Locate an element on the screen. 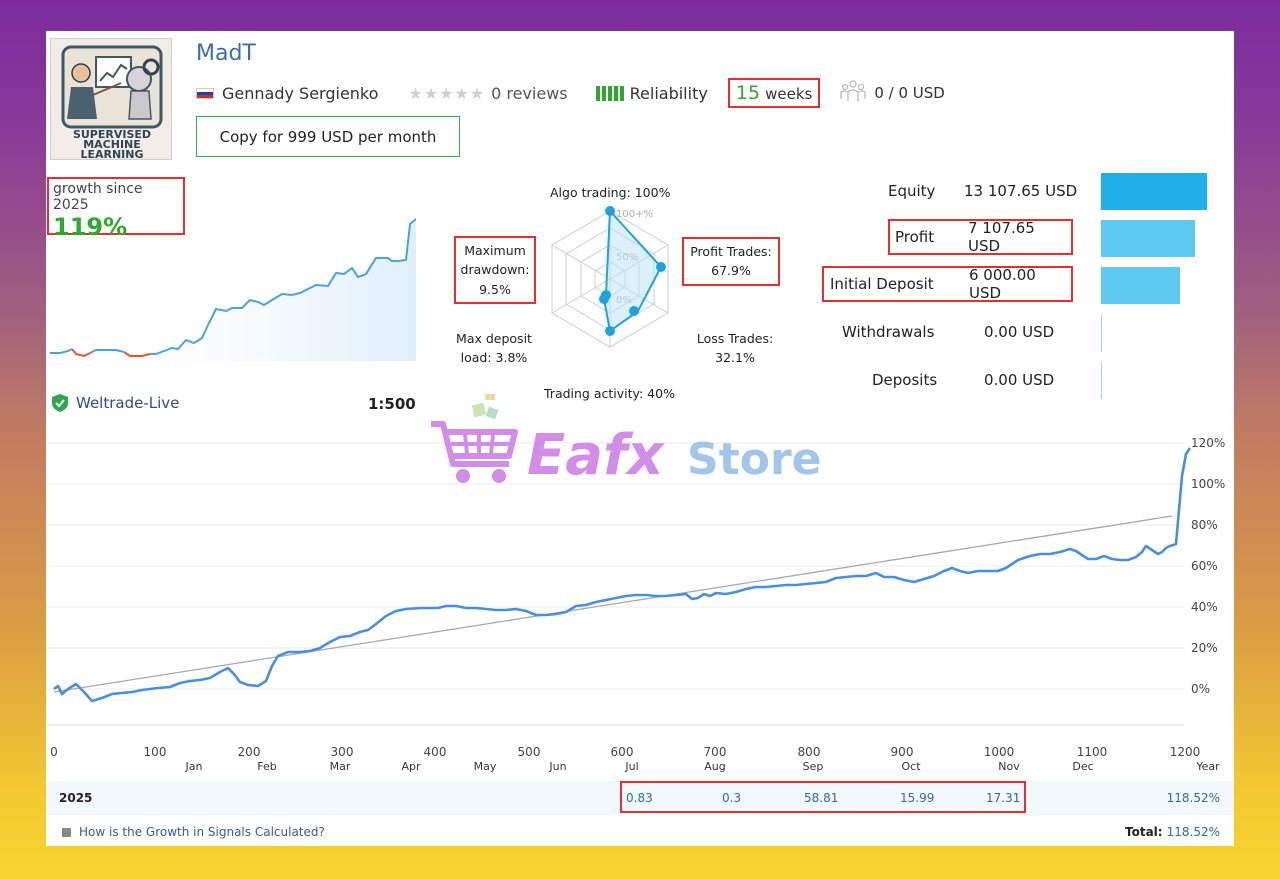 Image resolution: width=1280 pixels, height=879 pixels. avatar-caption-line1: SUPERVISED is located at coordinates (112, 134).